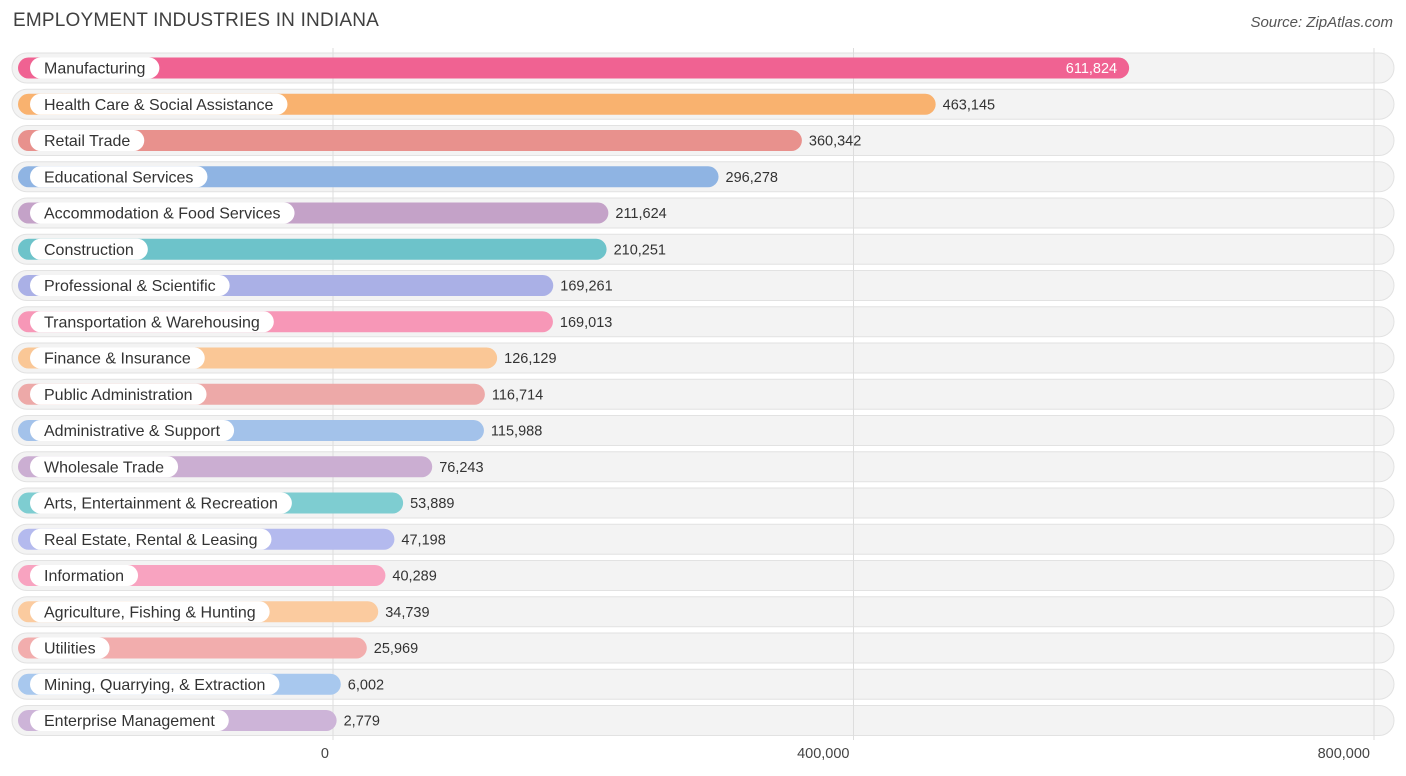 Image resolution: width=1406 pixels, height=776 pixels. Describe the element at coordinates (530, 359) in the screenshot. I see `value-label: 126,129` at that location.